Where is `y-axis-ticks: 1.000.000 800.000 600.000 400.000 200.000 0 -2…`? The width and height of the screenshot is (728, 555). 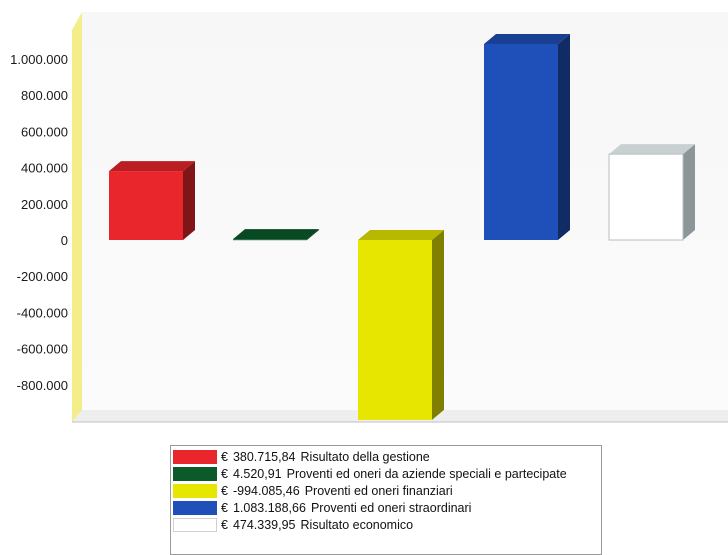
y-axis-ticks: 1.000.000 800.000 600.000 400.000 200.000 0 -2… is located at coordinates (39, 222).